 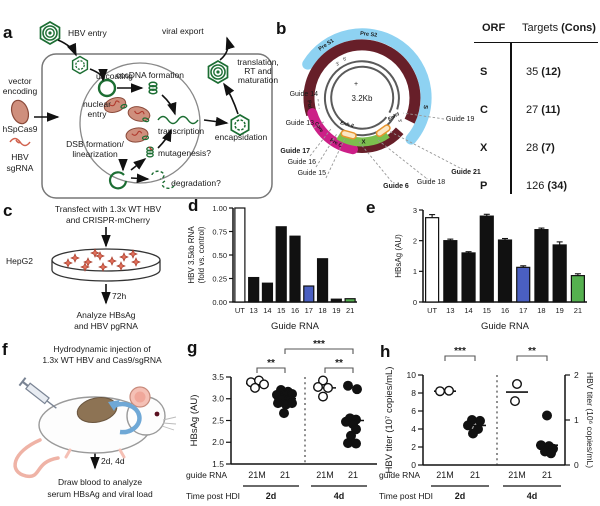 What do you see at coordinates (113, 461) in the screenshot?
I see `hdi-duration-label: 2d, 4d` at bounding box center [113, 461].